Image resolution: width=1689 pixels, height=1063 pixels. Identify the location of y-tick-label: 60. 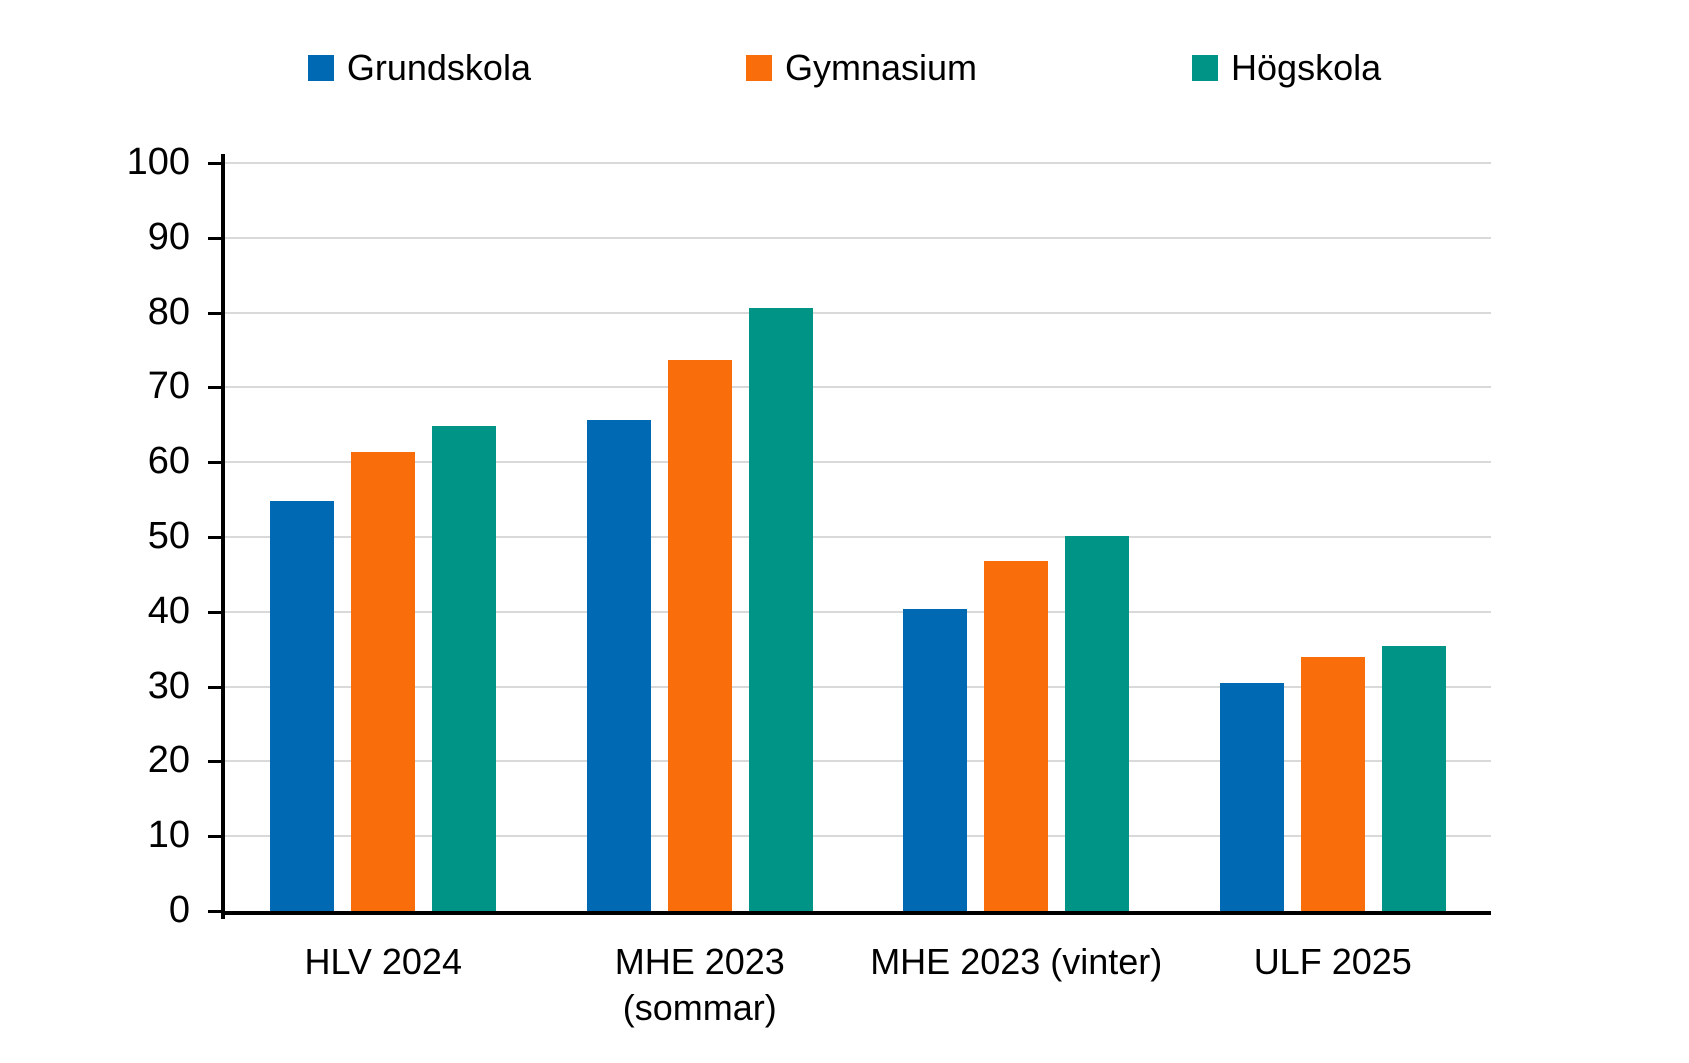
(168, 461).